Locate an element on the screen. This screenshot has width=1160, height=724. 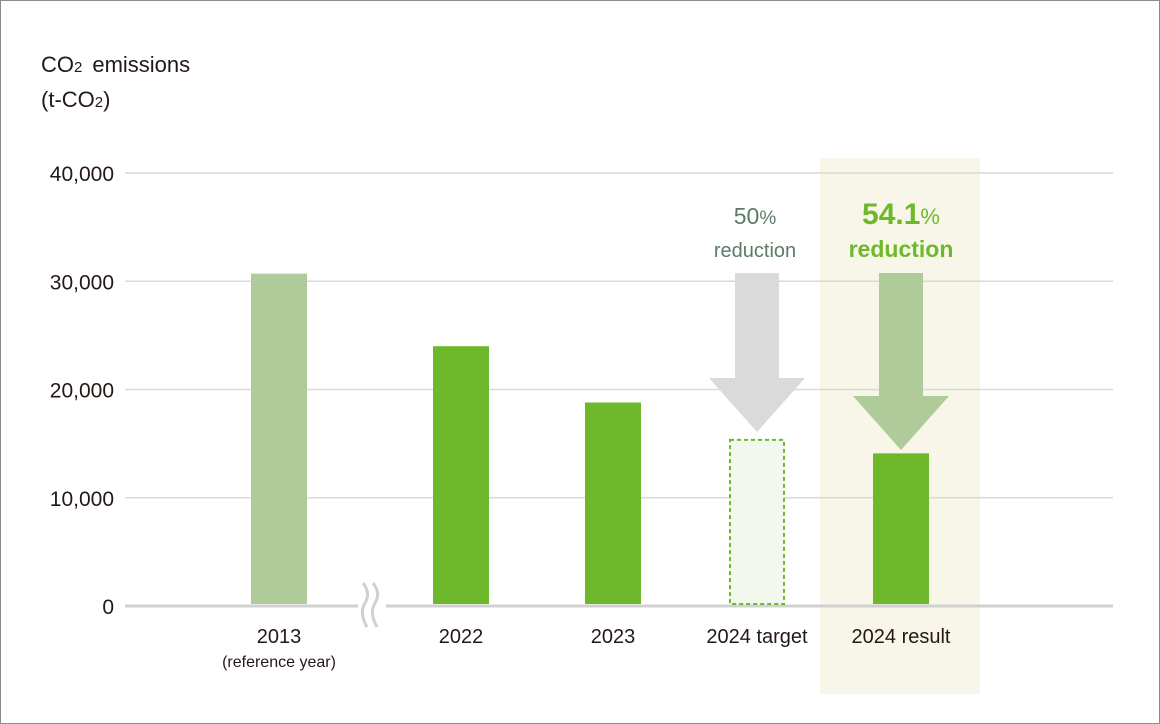
bar-2024-result is located at coordinates (901, 528).